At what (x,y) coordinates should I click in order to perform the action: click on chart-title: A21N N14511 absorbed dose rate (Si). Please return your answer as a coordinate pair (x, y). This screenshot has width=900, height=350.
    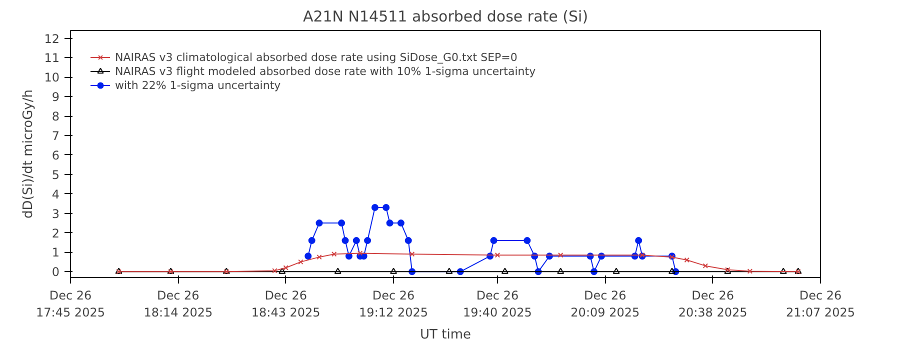
    Looking at the image, I should click on (445, 17).